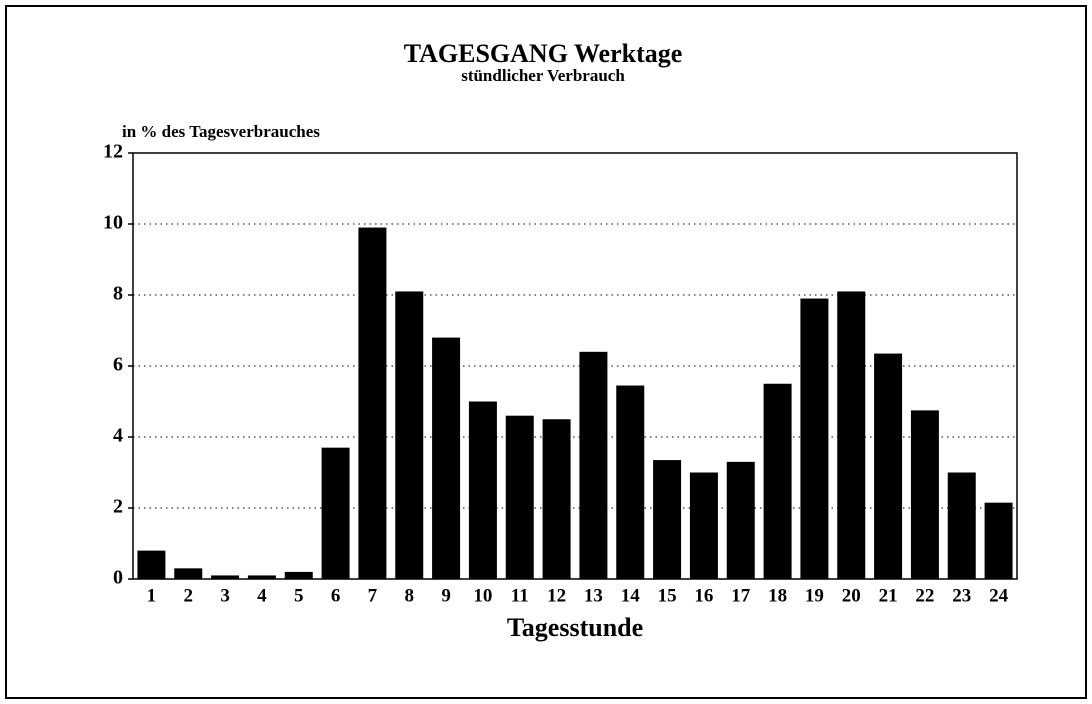 This screenshot has width=1092, height=704. I want to click on x-tick-label: 20, so click(851, 595).